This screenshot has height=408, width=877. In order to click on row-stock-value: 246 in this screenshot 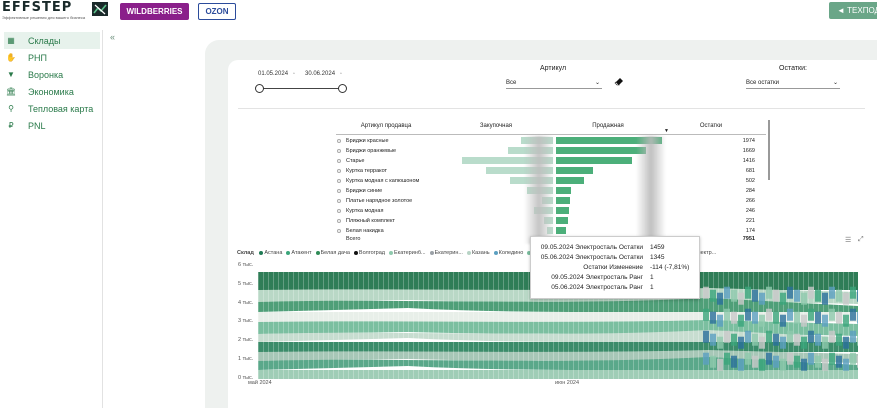, I will do `click(750, 211)`.